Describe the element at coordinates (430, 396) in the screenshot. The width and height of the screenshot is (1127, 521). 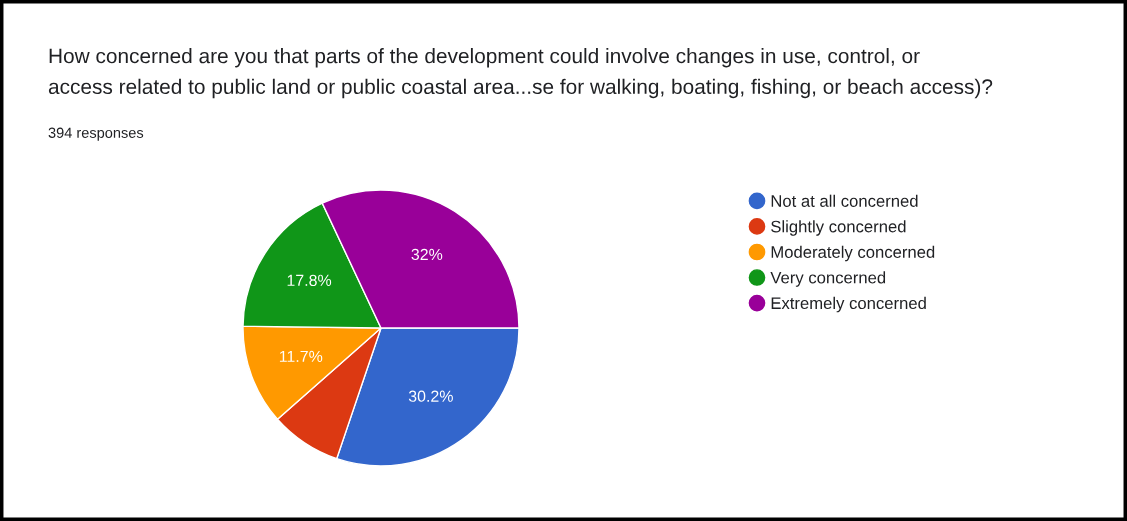
I see `data-label: 30.2%` at that location.